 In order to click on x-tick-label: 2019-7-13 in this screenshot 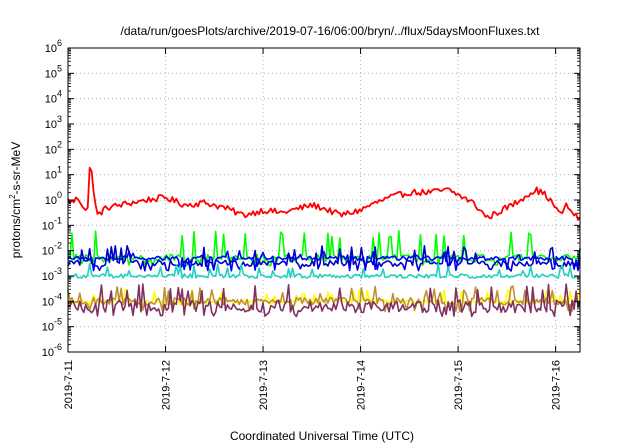, I will do `click(264, 385)`.